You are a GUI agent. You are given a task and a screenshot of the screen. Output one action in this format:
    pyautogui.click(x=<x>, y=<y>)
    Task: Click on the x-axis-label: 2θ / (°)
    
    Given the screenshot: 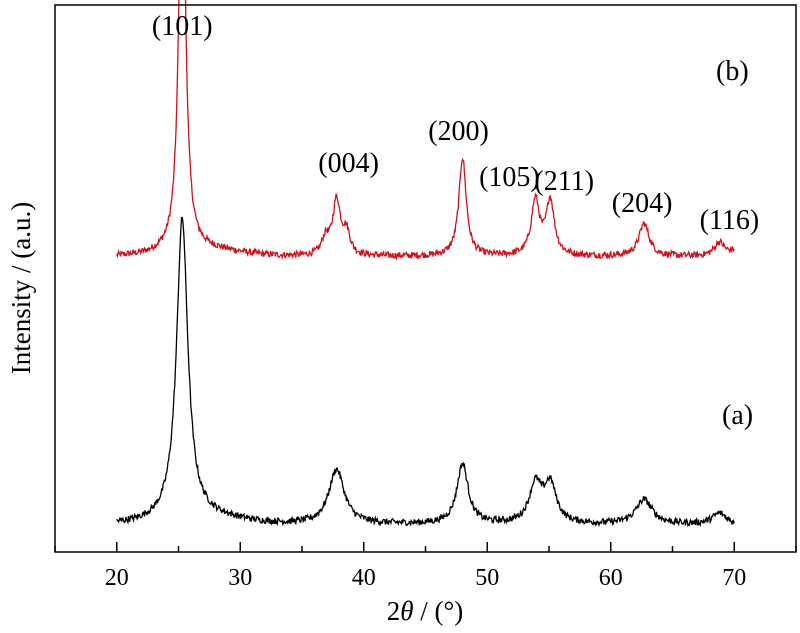 What is the action you would take?
    pyautogui.click(x=425, y=611)
    